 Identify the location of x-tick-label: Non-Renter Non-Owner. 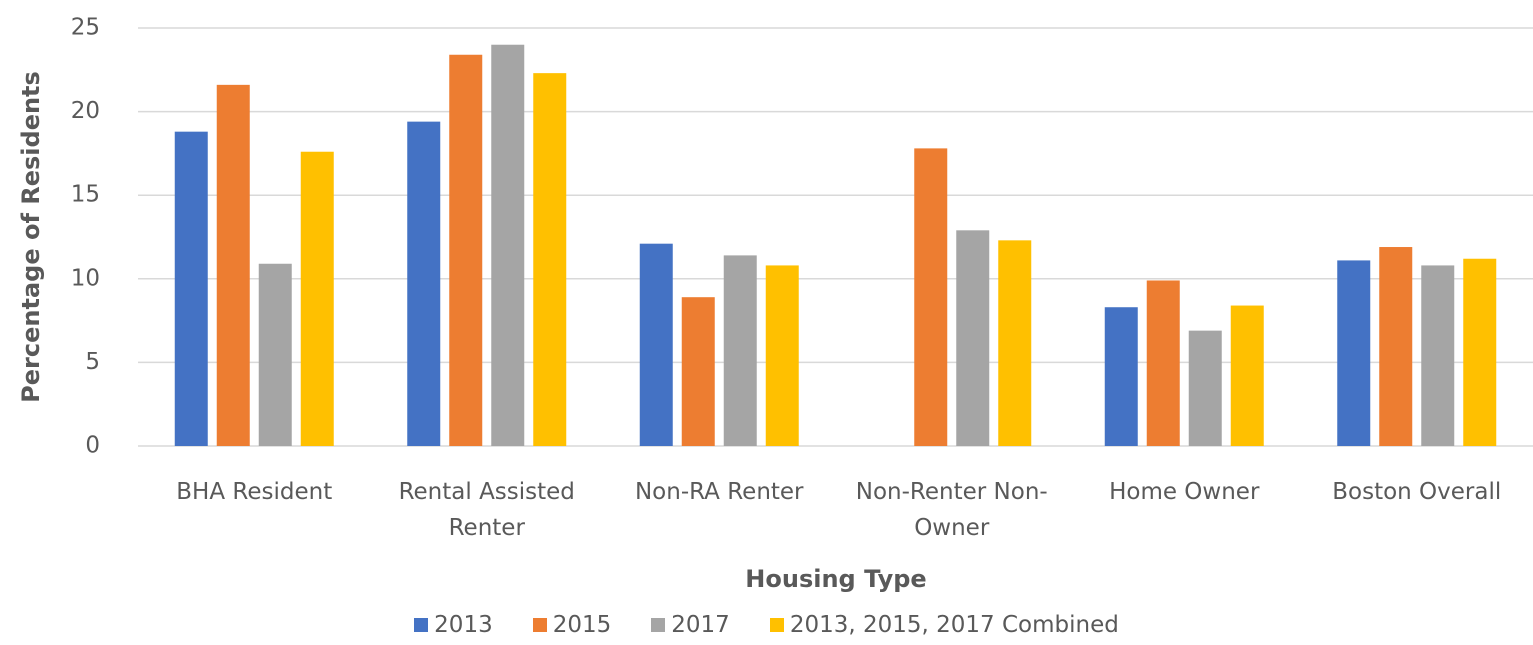
(951, 510).